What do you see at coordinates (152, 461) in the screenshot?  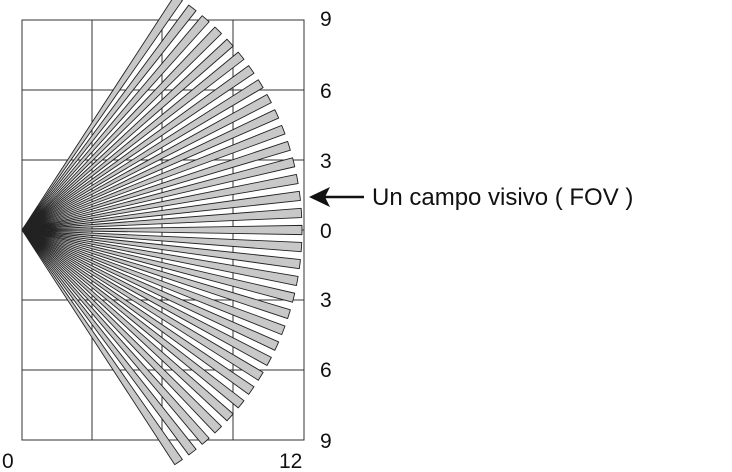 I see `x-axis-labels: 0 12` at bounding box center [152, 461].